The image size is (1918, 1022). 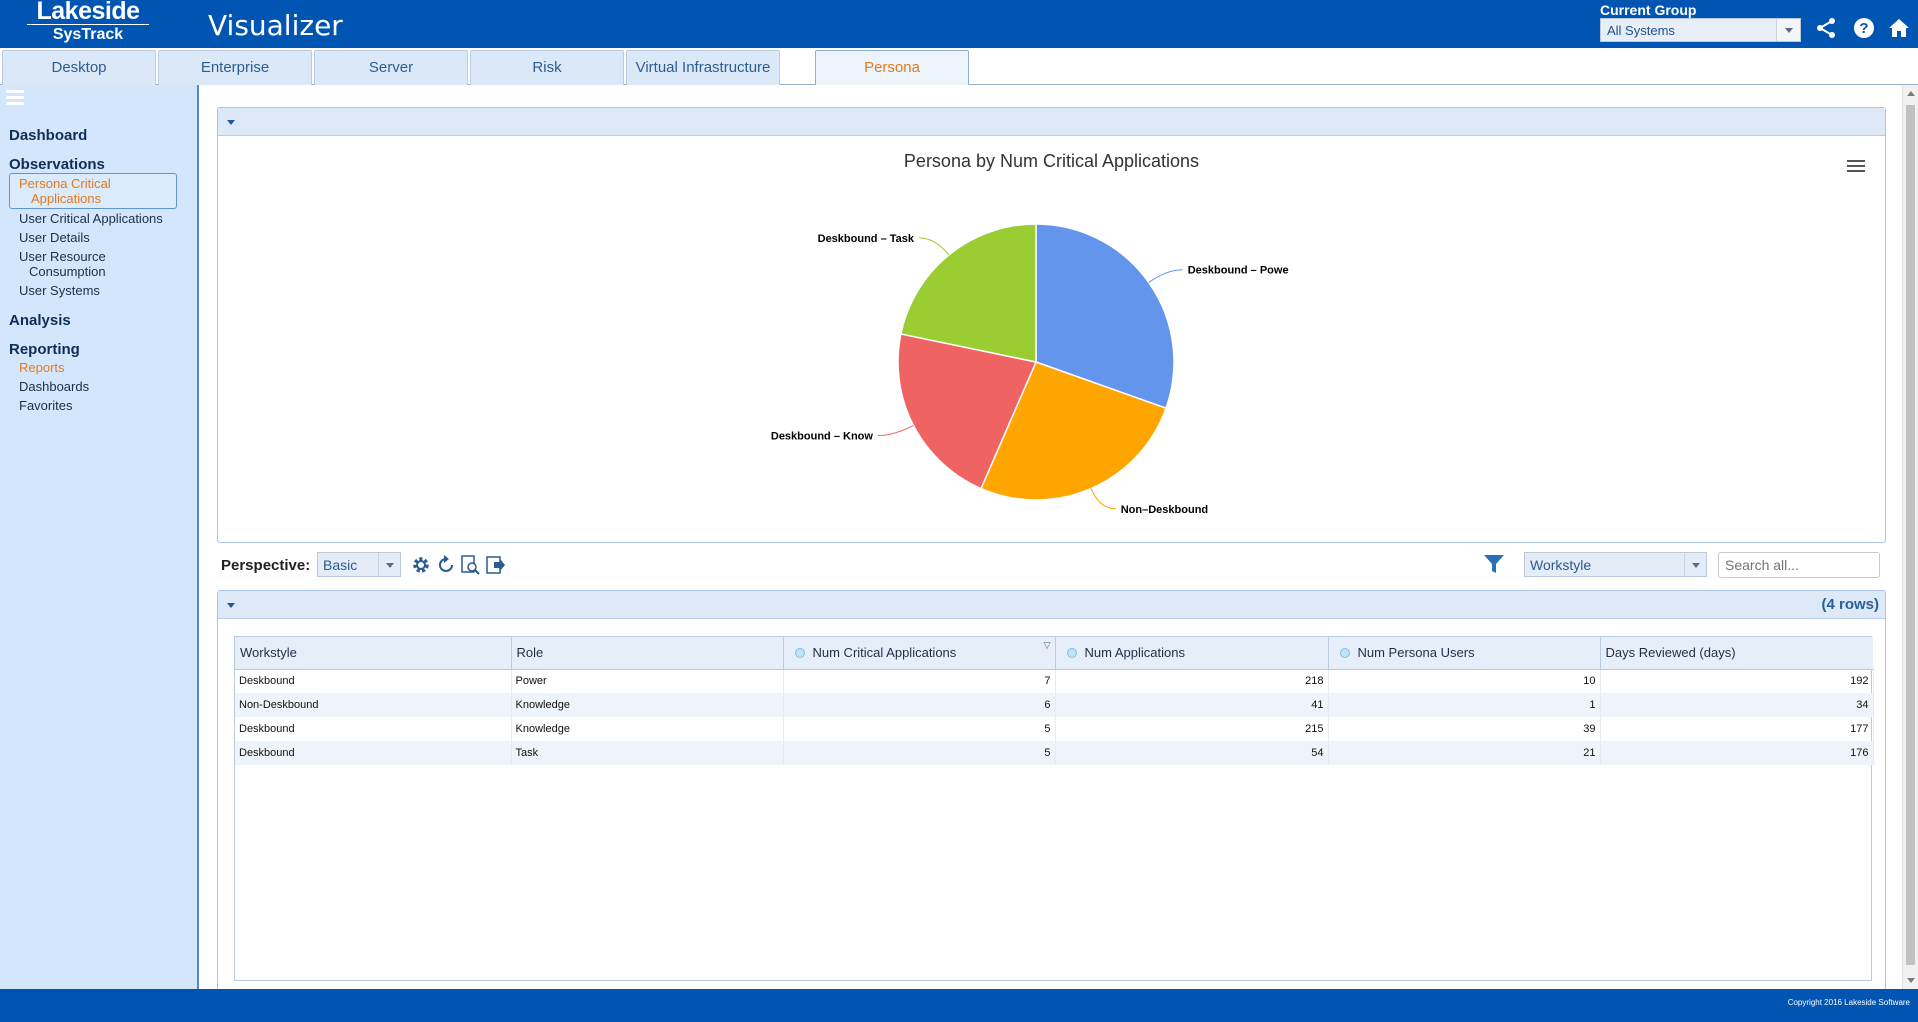 What do you see at coordinates (40, 320) in the screenshot?
I see `sidebar-analysis: Analysis` at bounding box center [40, 320].